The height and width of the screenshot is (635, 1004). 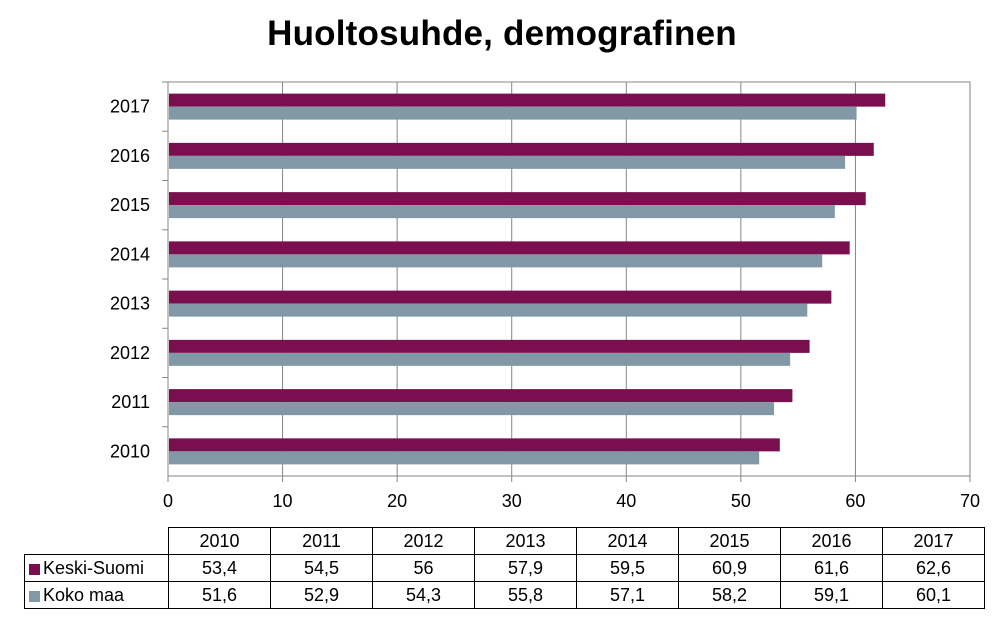 What do you see at coordinates (34, 569) in the screenshot?
I see `legend-swatch-keski-suomi` at bounding box center [34, 569].